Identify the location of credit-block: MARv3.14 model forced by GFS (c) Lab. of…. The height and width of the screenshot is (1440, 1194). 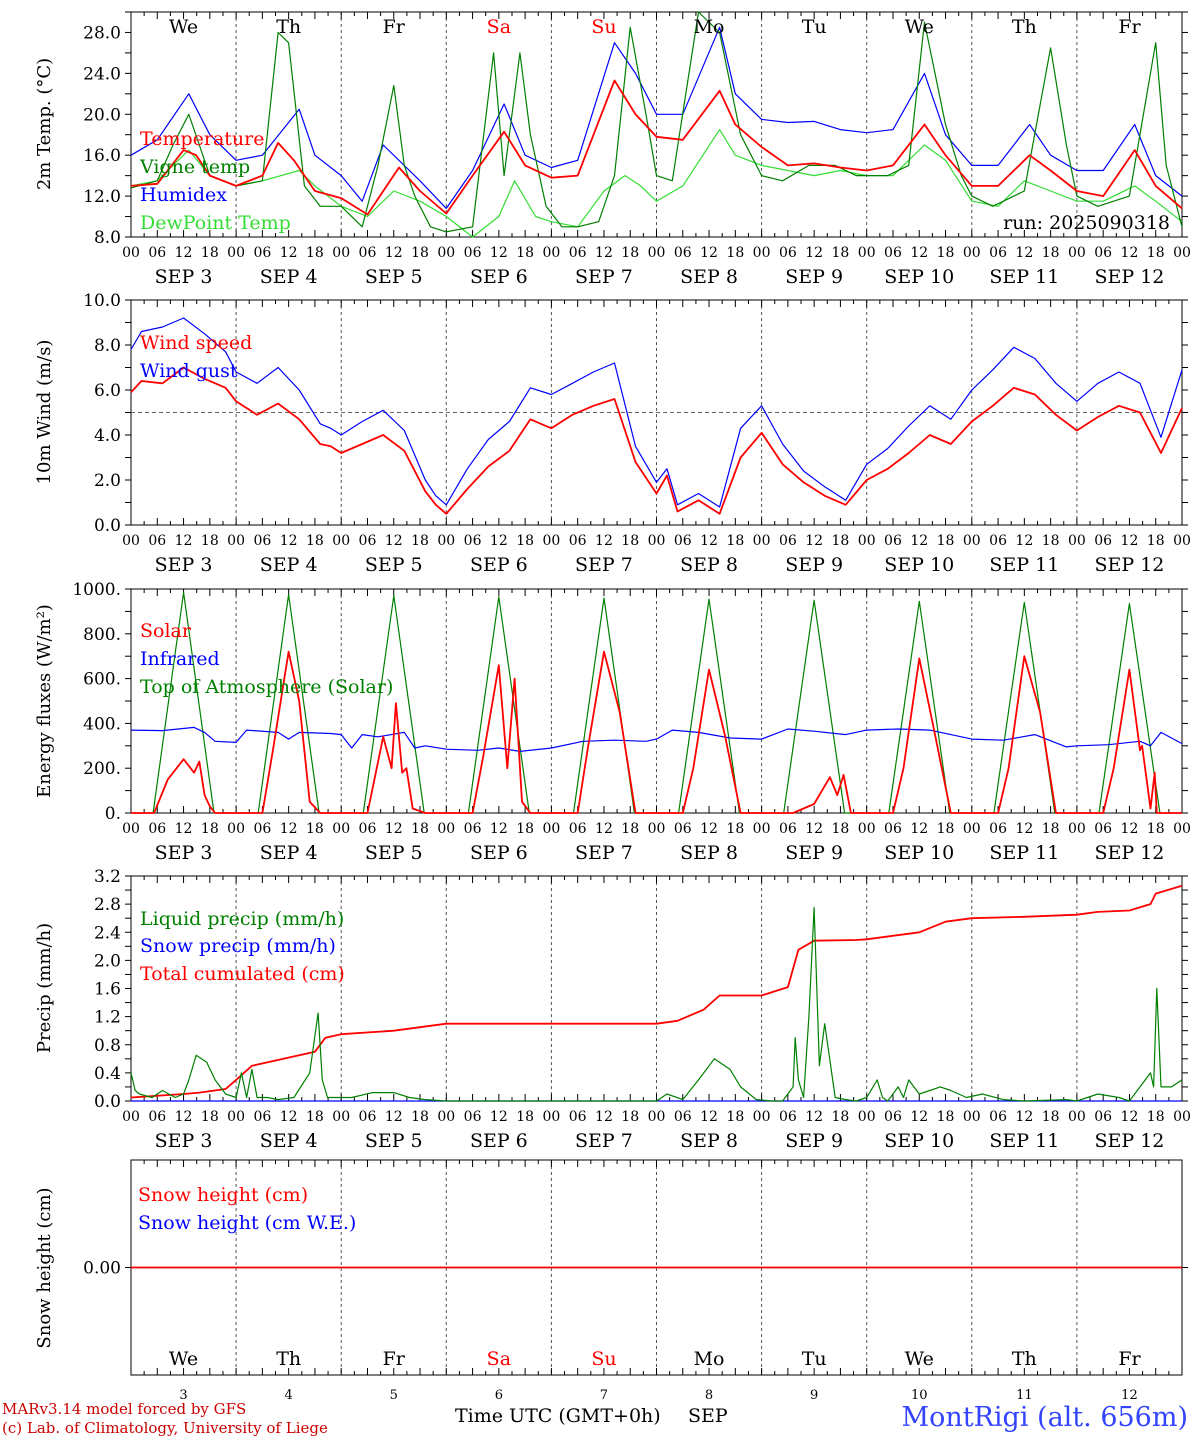
(165, 1419).